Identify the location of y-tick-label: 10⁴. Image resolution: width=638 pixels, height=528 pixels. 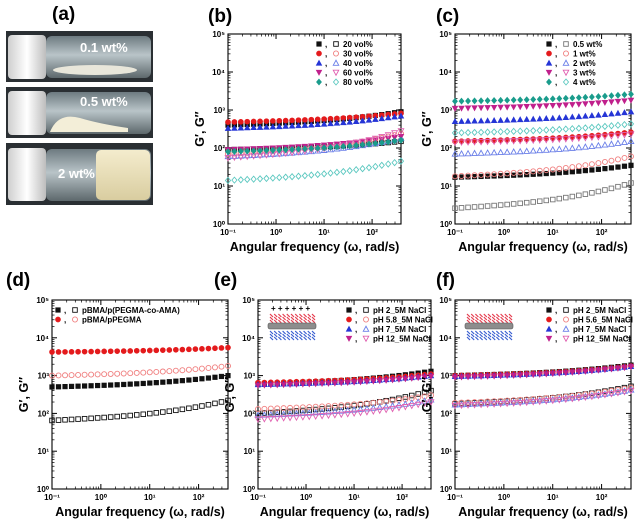
(445, 338).